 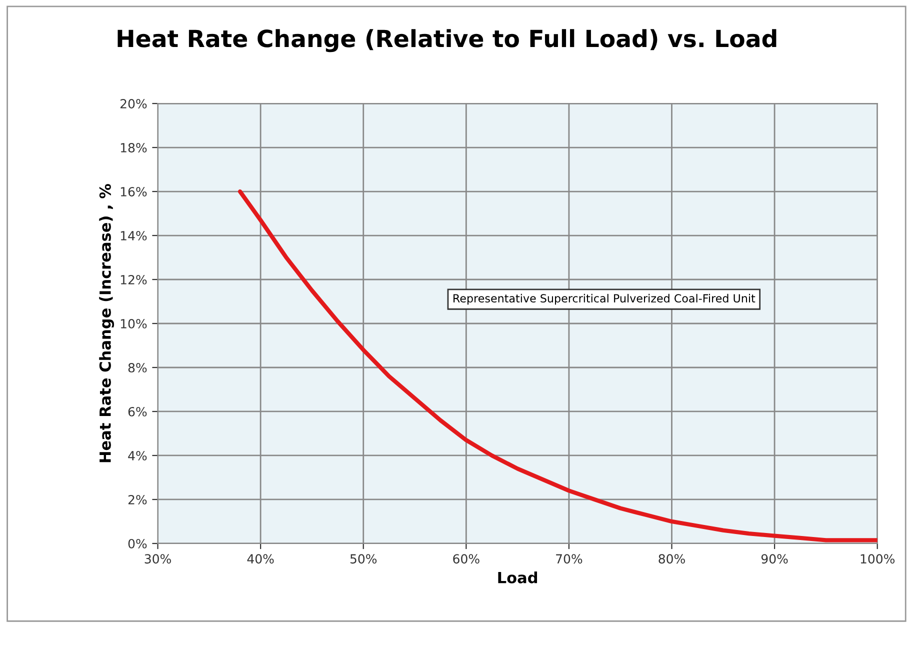 What do you see at coordinates (260, 559) in the screenshot?
I see `x-tick-label: 40%` at bounding box center [260, 559].